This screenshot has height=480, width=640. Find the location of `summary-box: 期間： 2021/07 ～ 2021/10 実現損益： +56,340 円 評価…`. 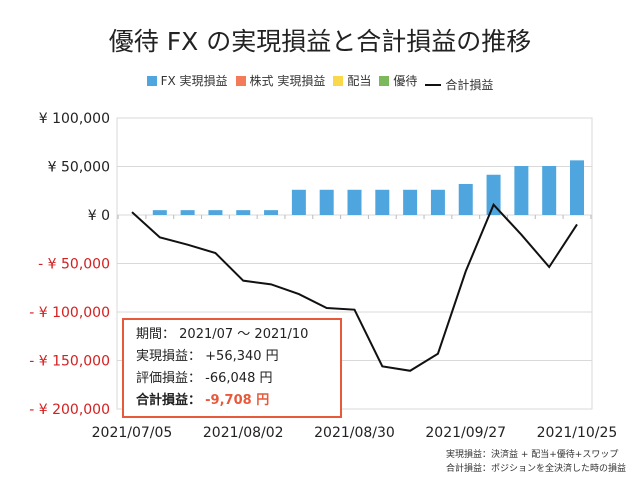

summary-box: 期間： 2021/07 ～ 2021/10 実現損益： +56,340 円 評価… is located at coordinates (232, 368).